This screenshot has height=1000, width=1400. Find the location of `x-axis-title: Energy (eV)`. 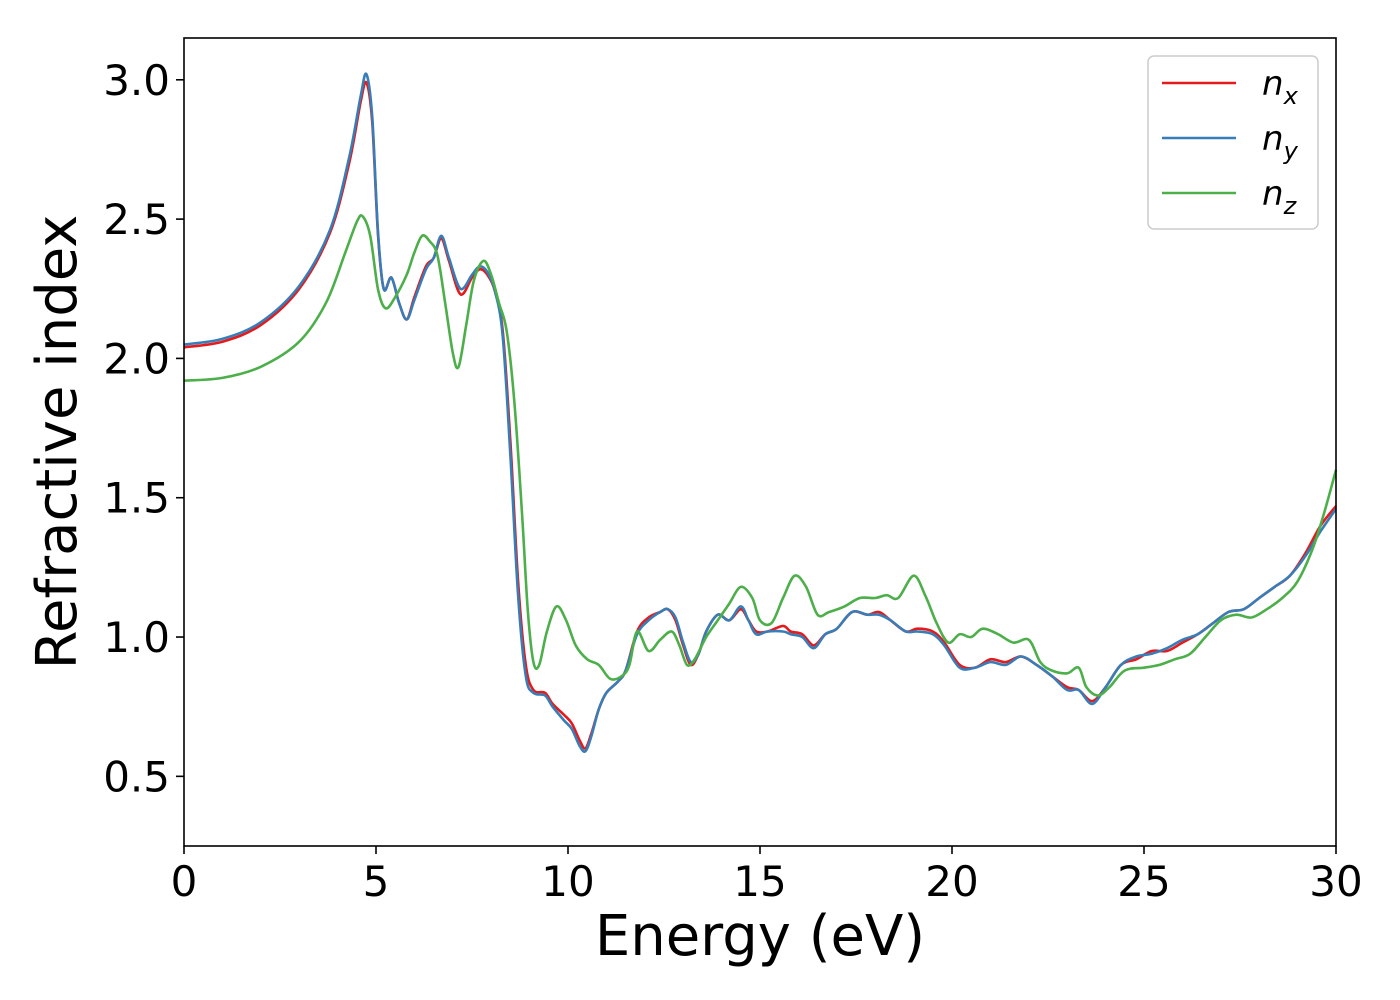

x-axis-title: Energy (eV) is located at coordinates (760, 936).